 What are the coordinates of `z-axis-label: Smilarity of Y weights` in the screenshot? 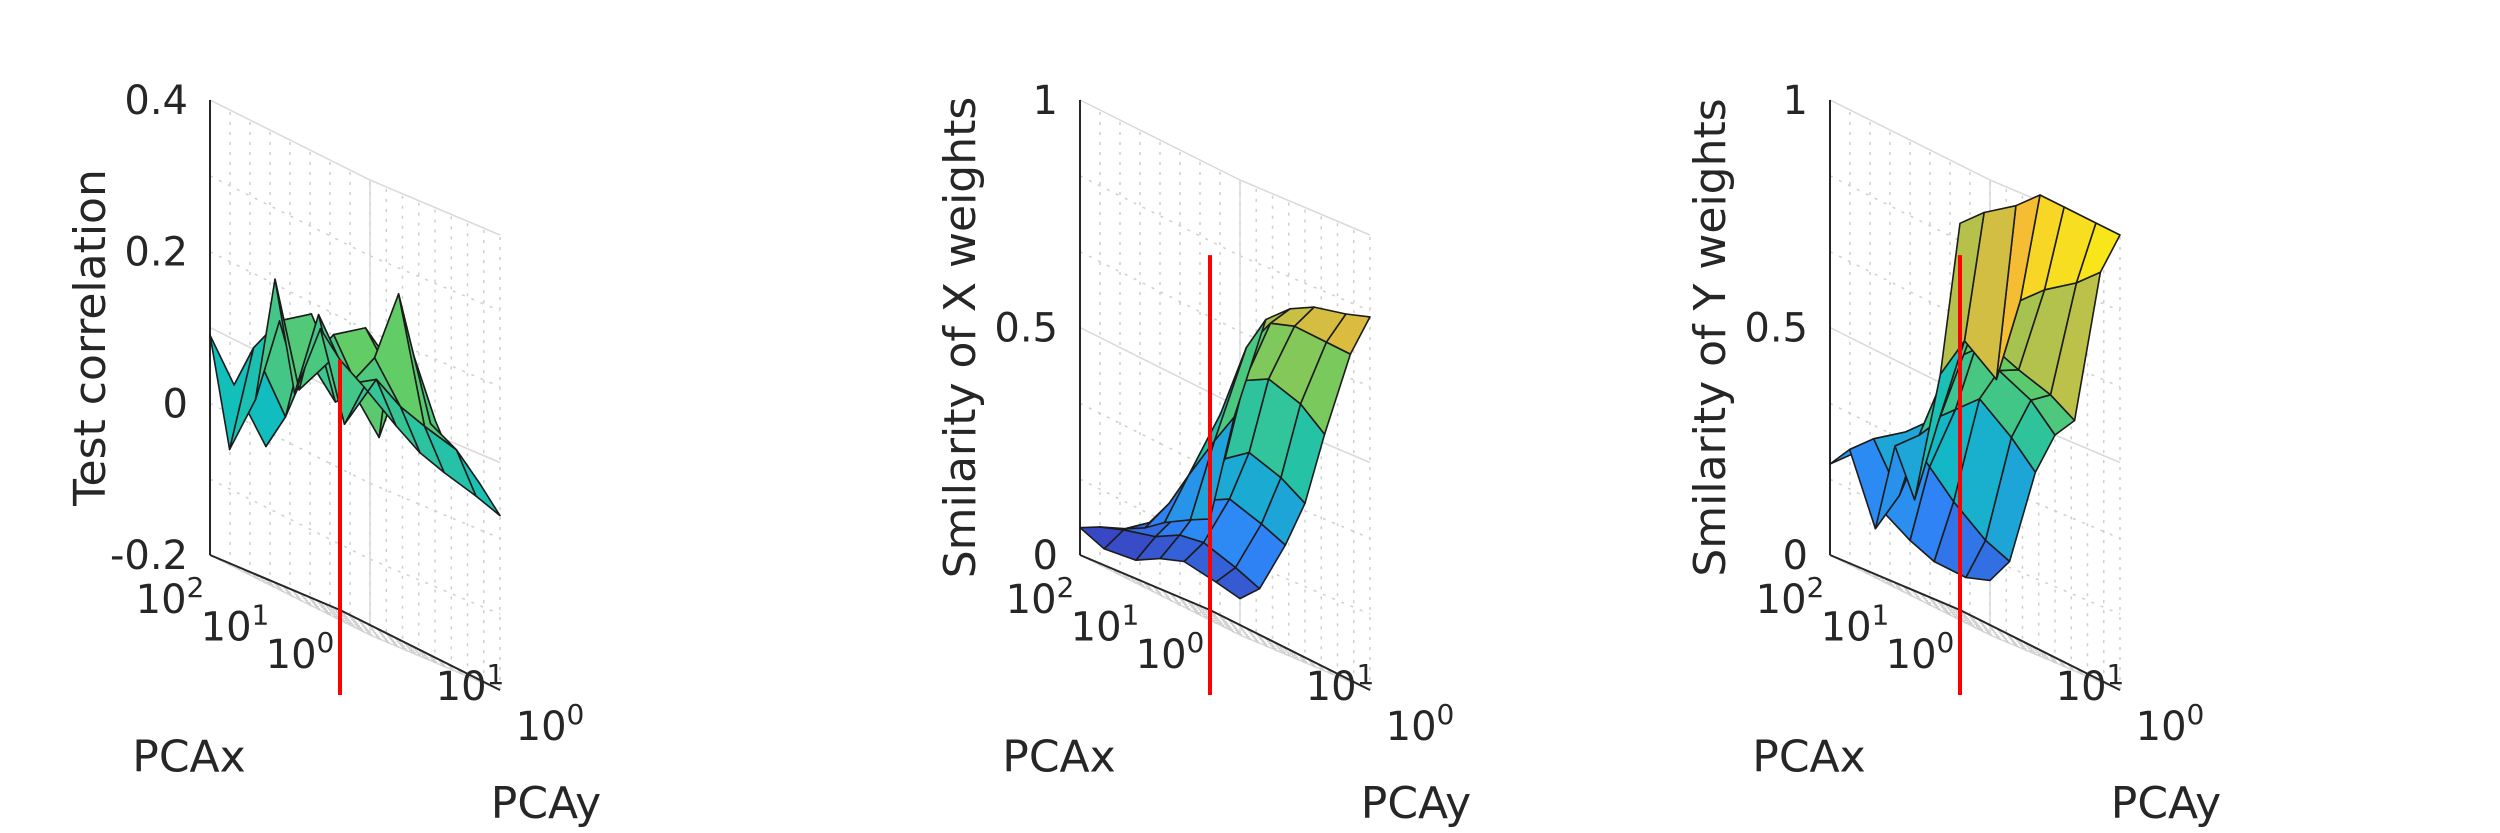 It's located at (1710, 337).